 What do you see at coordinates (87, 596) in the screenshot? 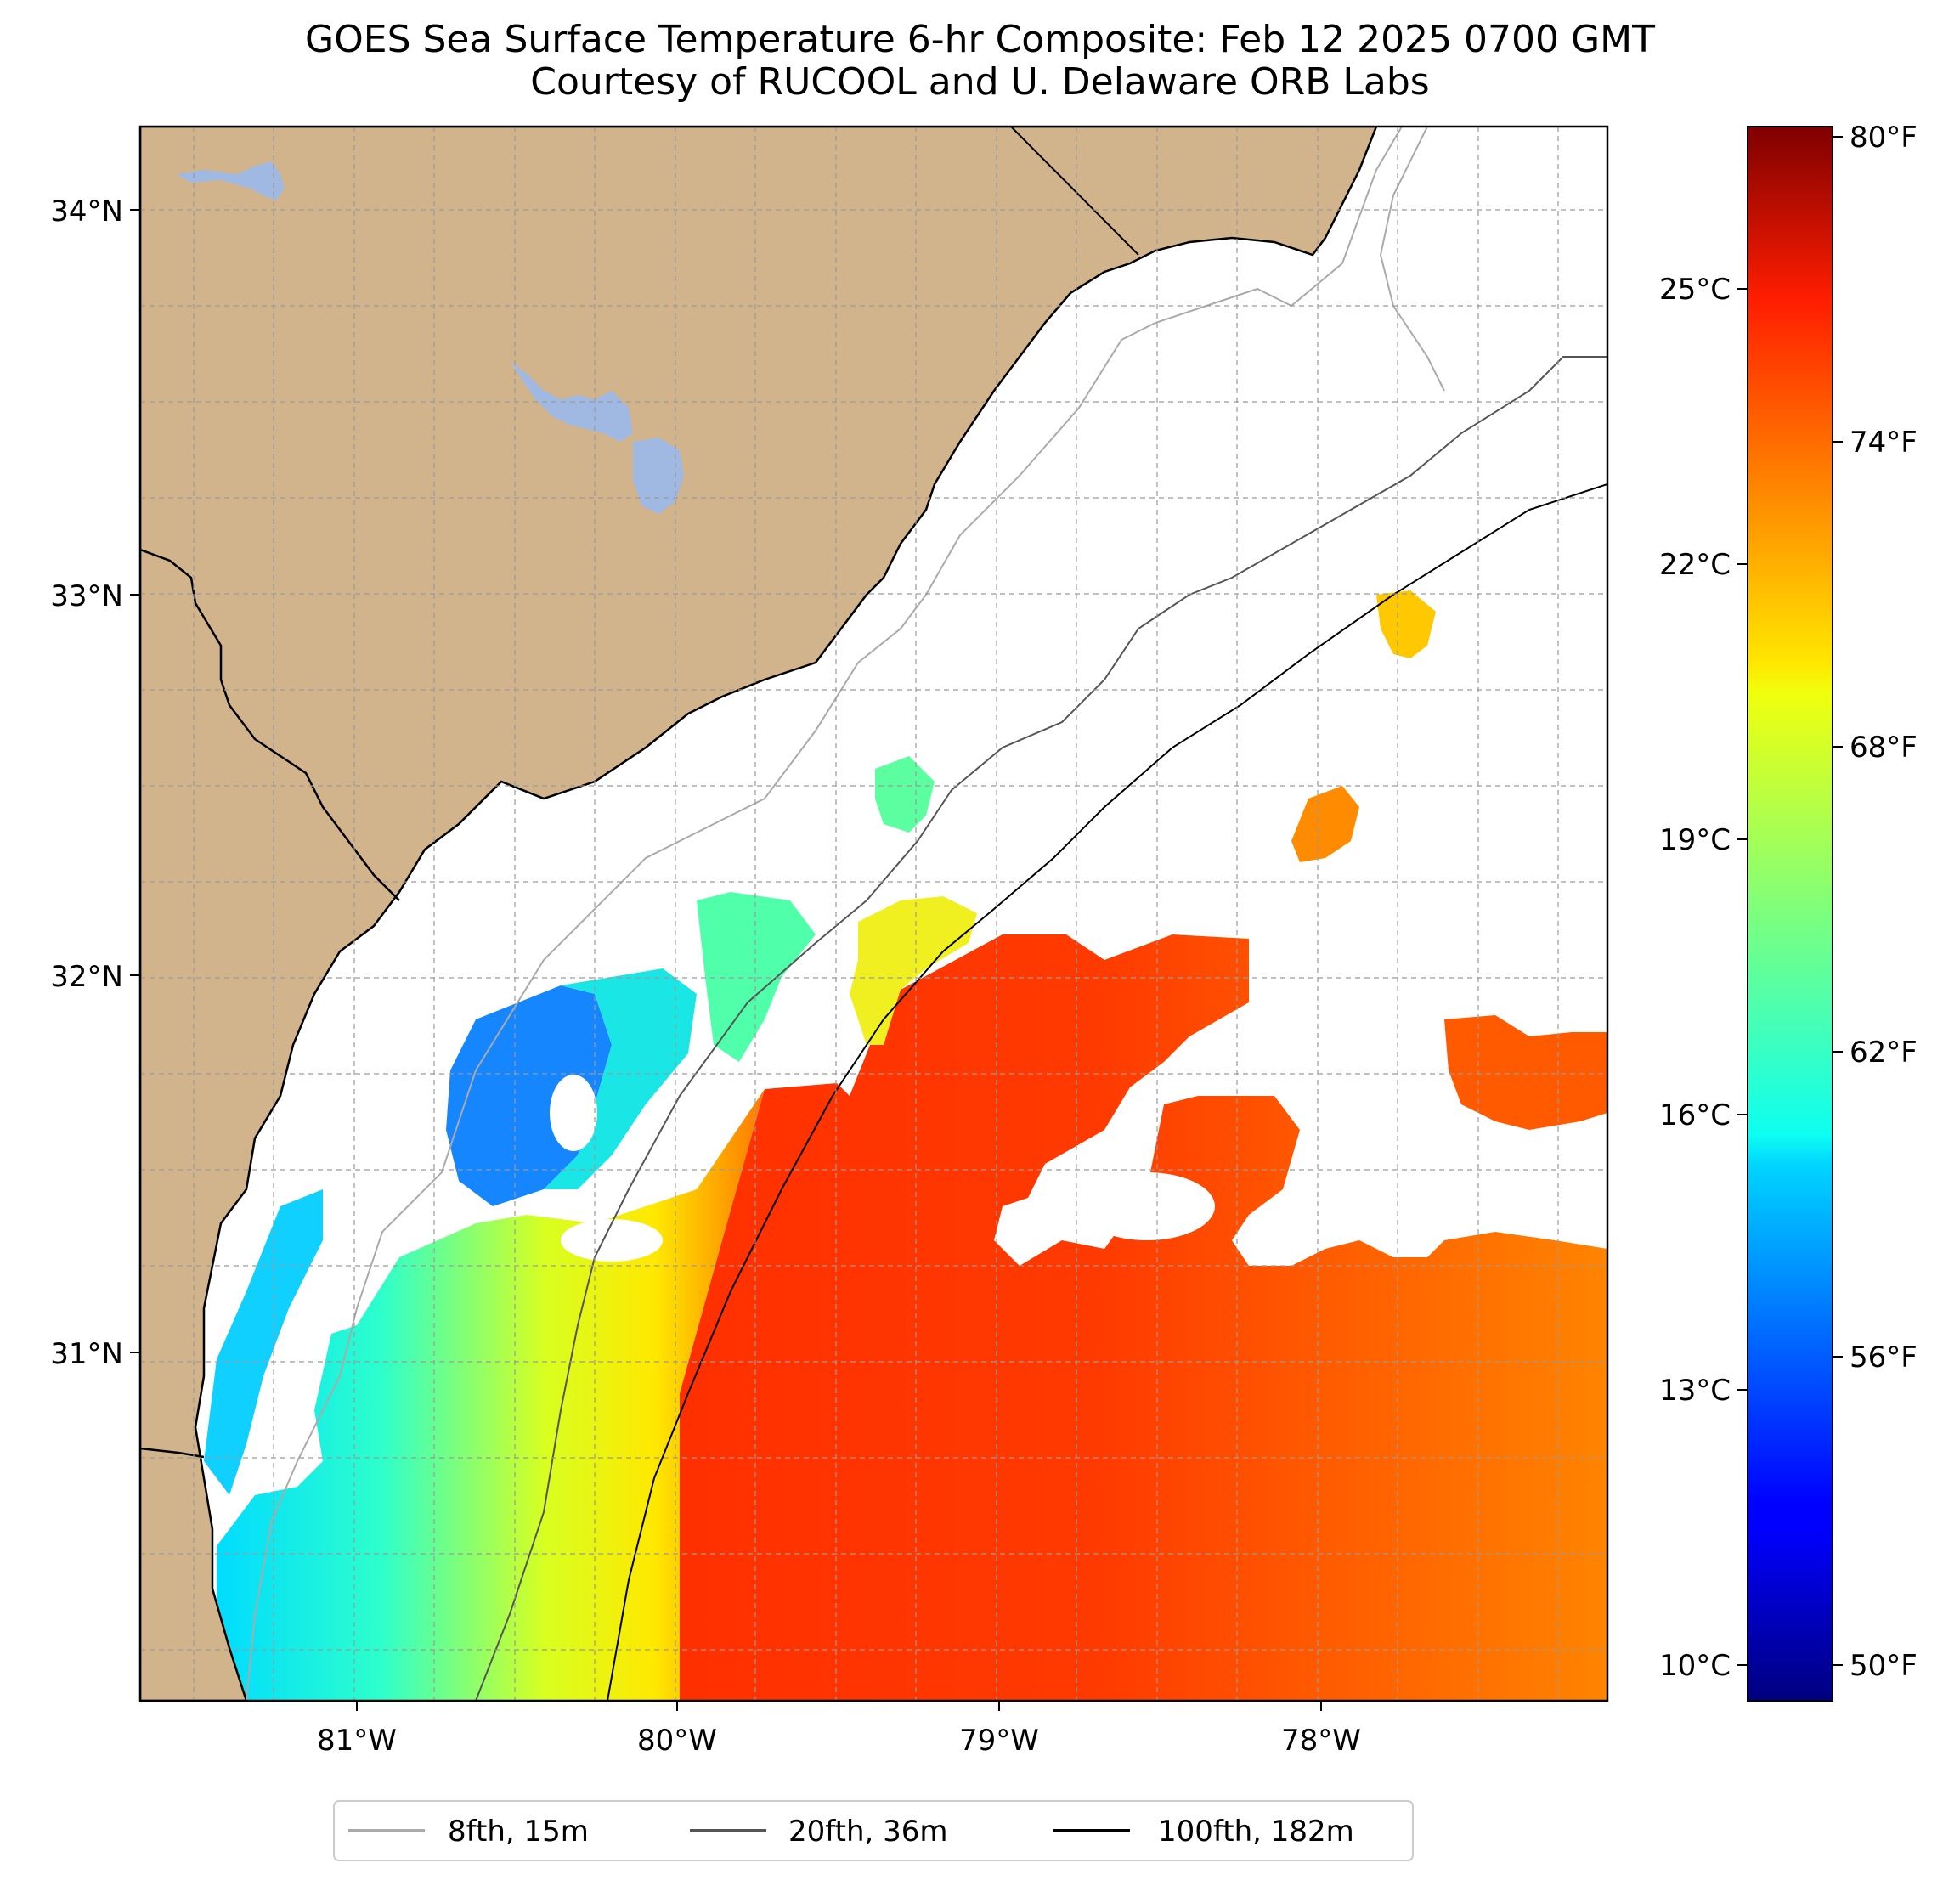
I see `lat-label-33: 33°N` at bounding box center [87, 596].